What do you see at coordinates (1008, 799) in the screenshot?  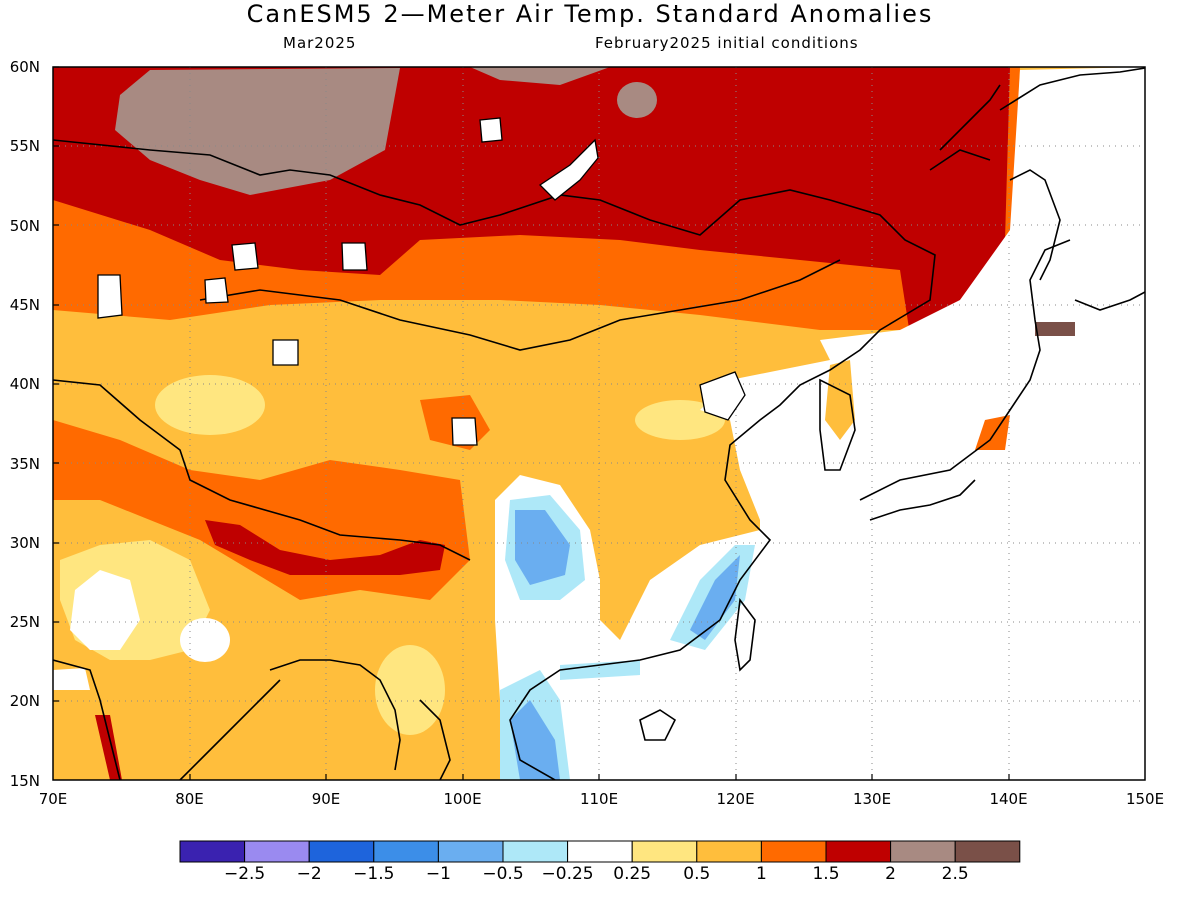 I see `longitude-label: 140E` at bounding box center [1008, 799].